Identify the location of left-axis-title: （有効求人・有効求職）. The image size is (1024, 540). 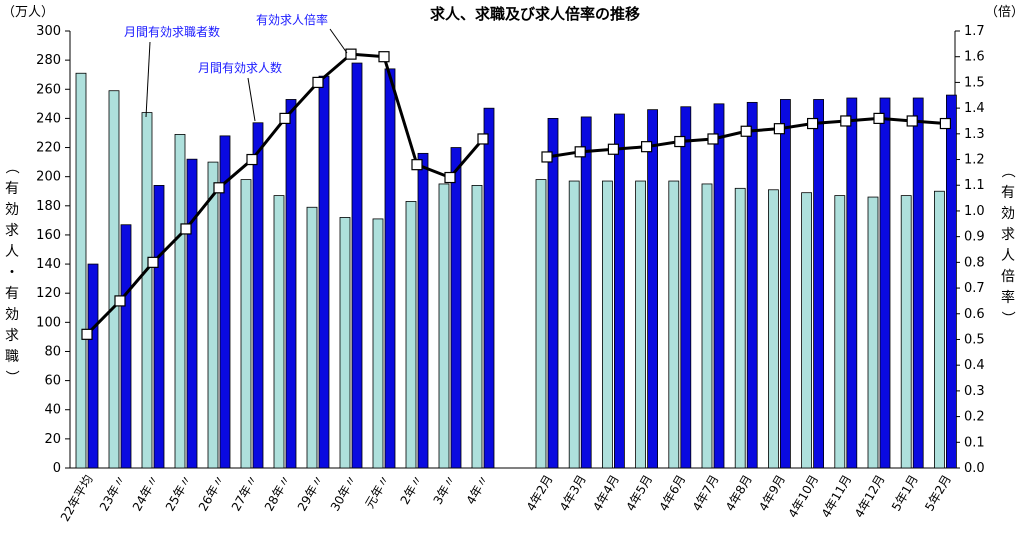
(11, 272).